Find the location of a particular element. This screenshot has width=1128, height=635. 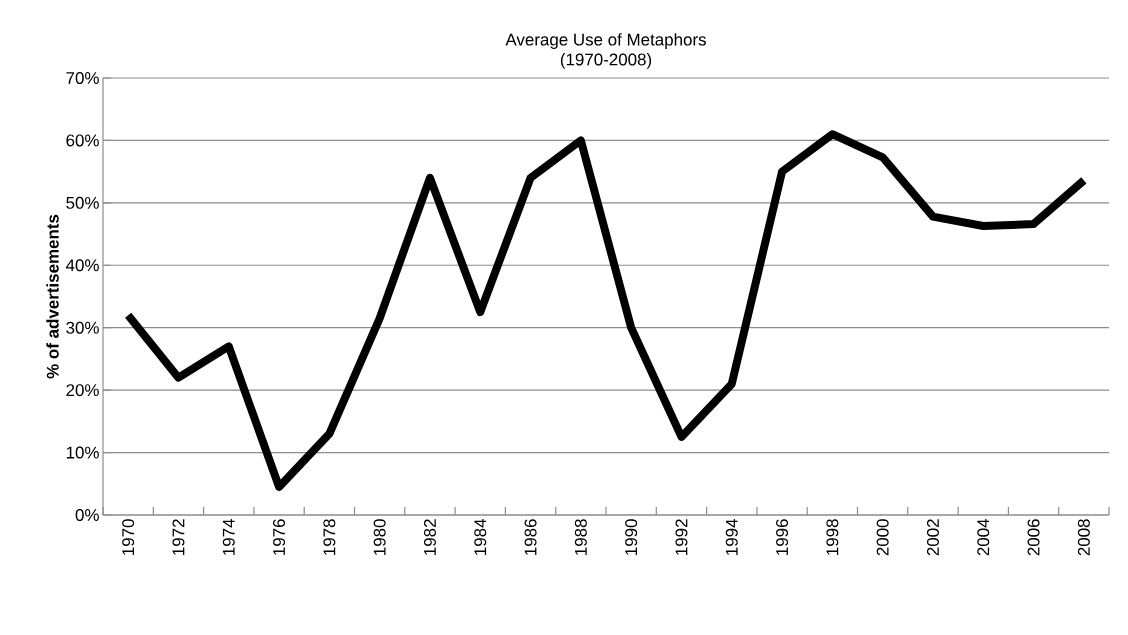

x-tick-label: 2000 is located at coordinates (882, 537).